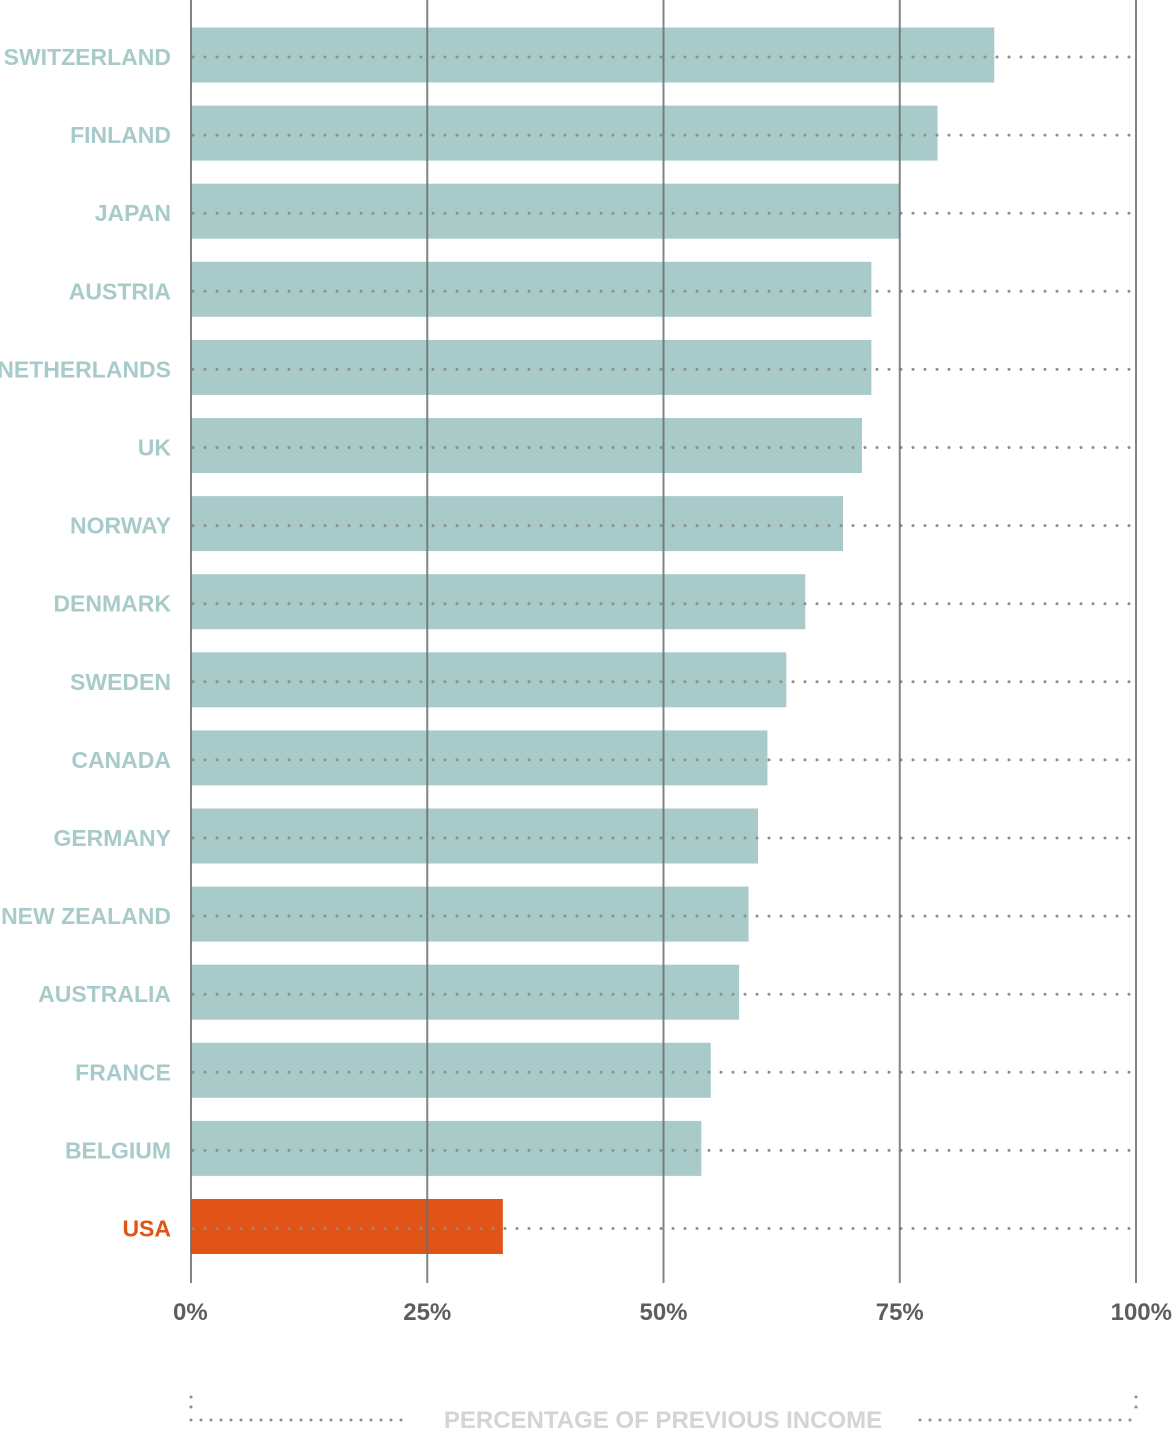  Describe the element at coordinates (593, 55) in the screenshot. I see `bar-switzerland` at that location.